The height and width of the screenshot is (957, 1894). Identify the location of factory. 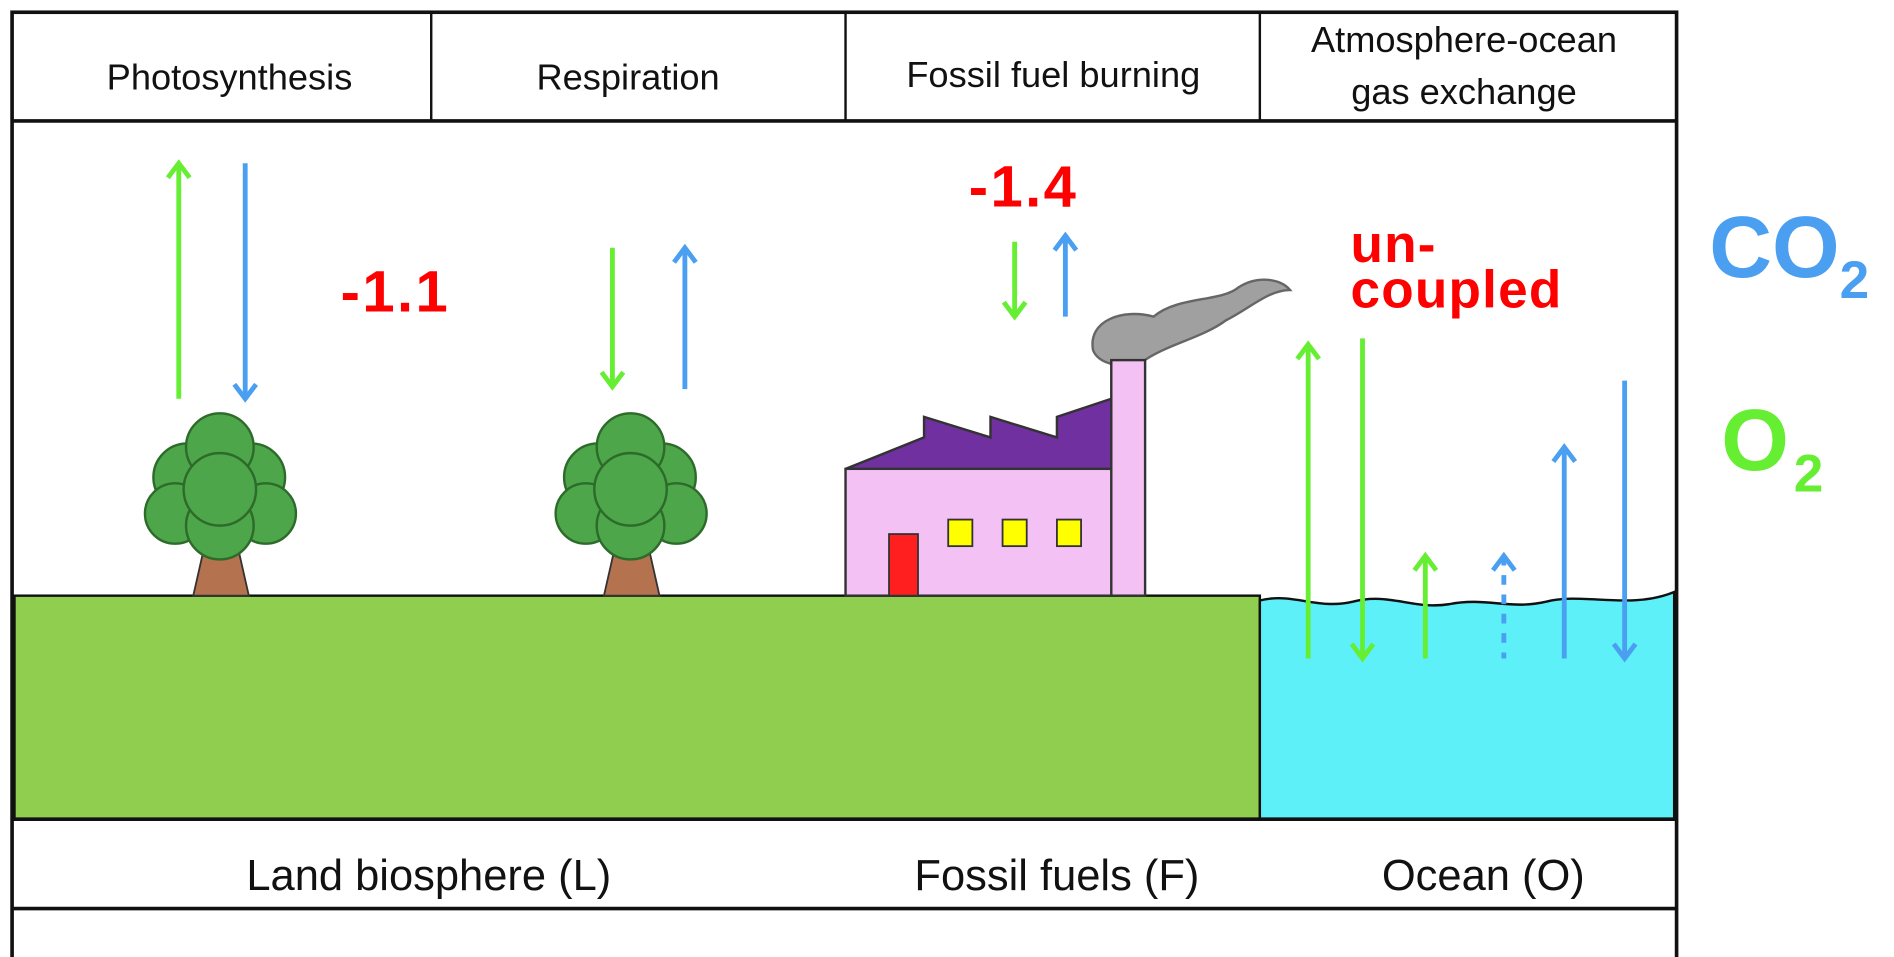
(1068, 437).